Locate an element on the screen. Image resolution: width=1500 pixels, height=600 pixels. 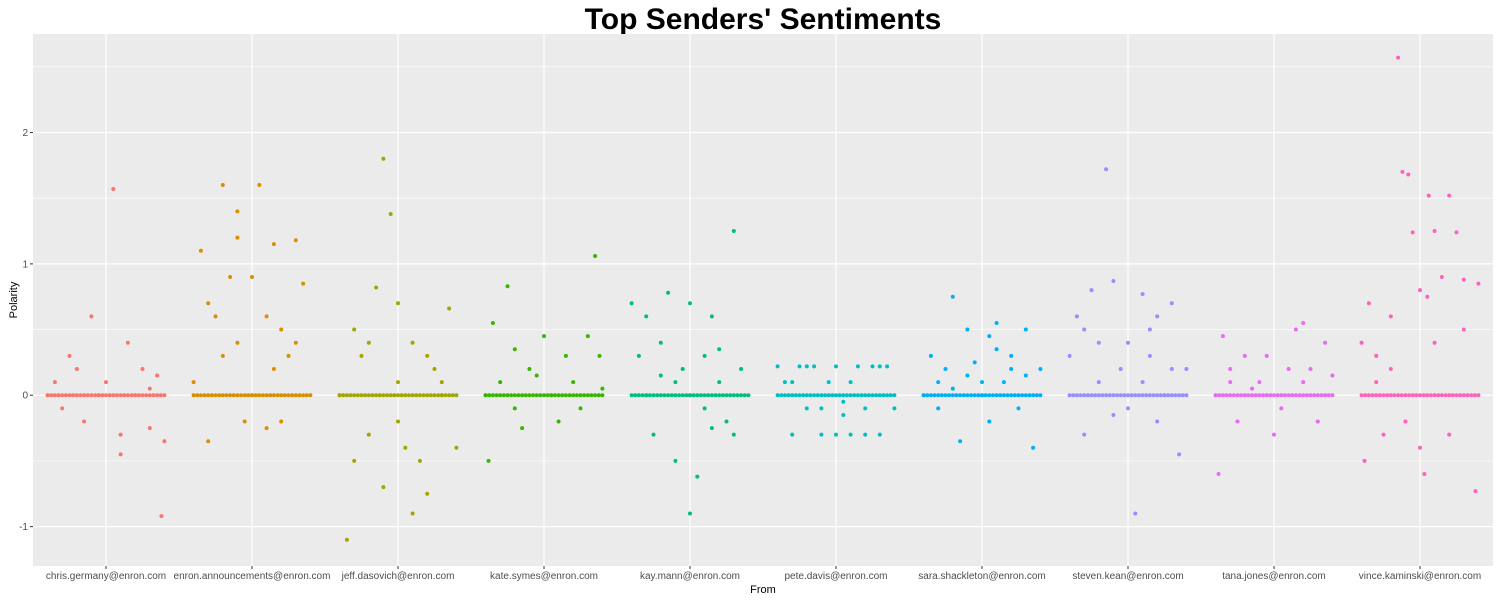
y-tick-label: 0 is located at coordinates (25, 396).